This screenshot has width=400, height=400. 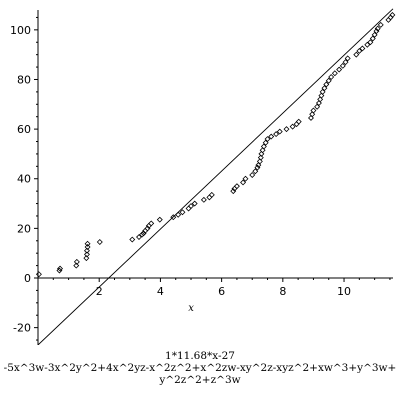 I want to click on y-tick-label: 0, so click(x=27, y=278).